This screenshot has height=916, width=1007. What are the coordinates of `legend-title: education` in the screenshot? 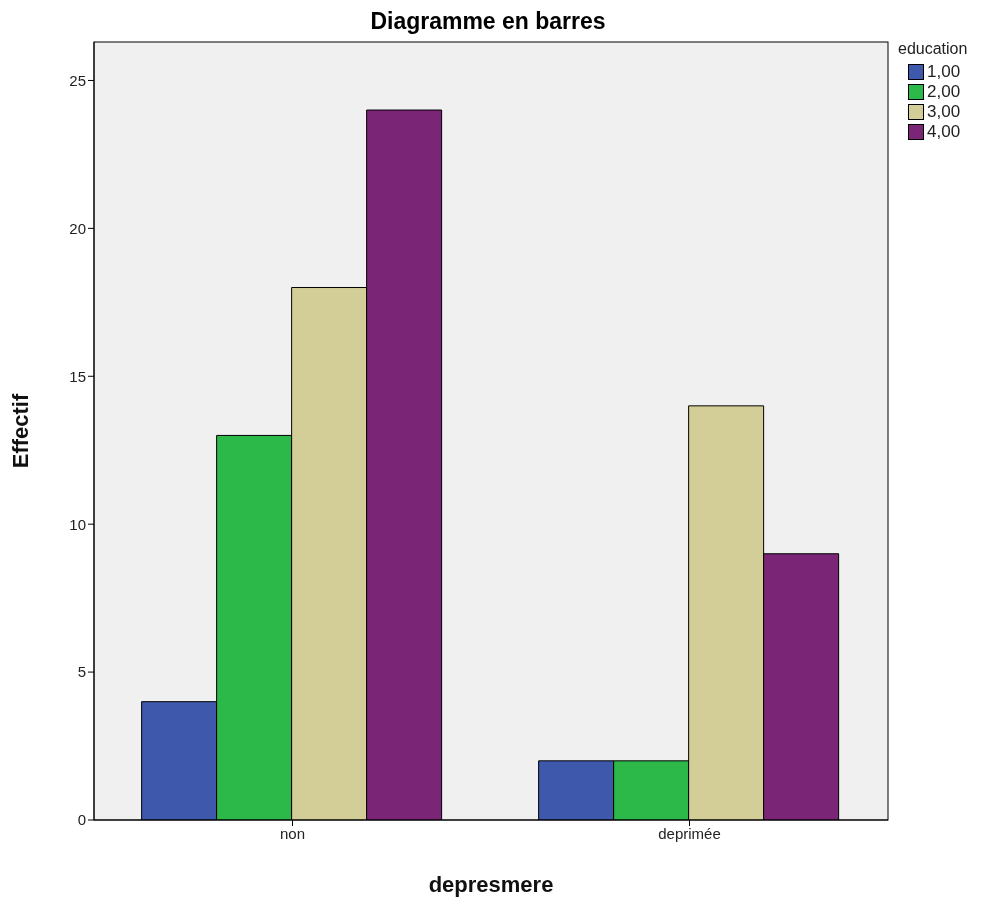 It's located at (933, 49).